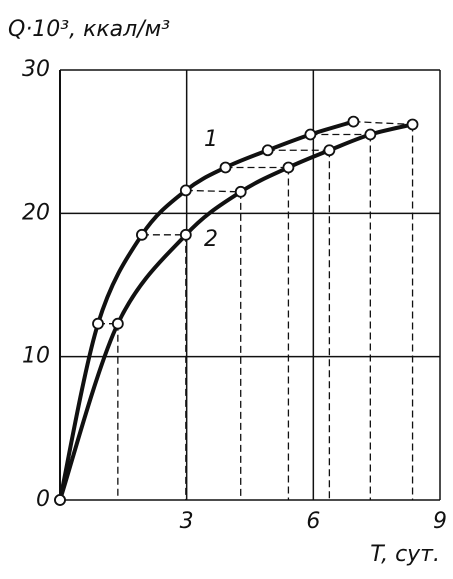  Describe the element at coordinates (43, 499) in the screenshot. I see `y-tick-label: 0` at that location.